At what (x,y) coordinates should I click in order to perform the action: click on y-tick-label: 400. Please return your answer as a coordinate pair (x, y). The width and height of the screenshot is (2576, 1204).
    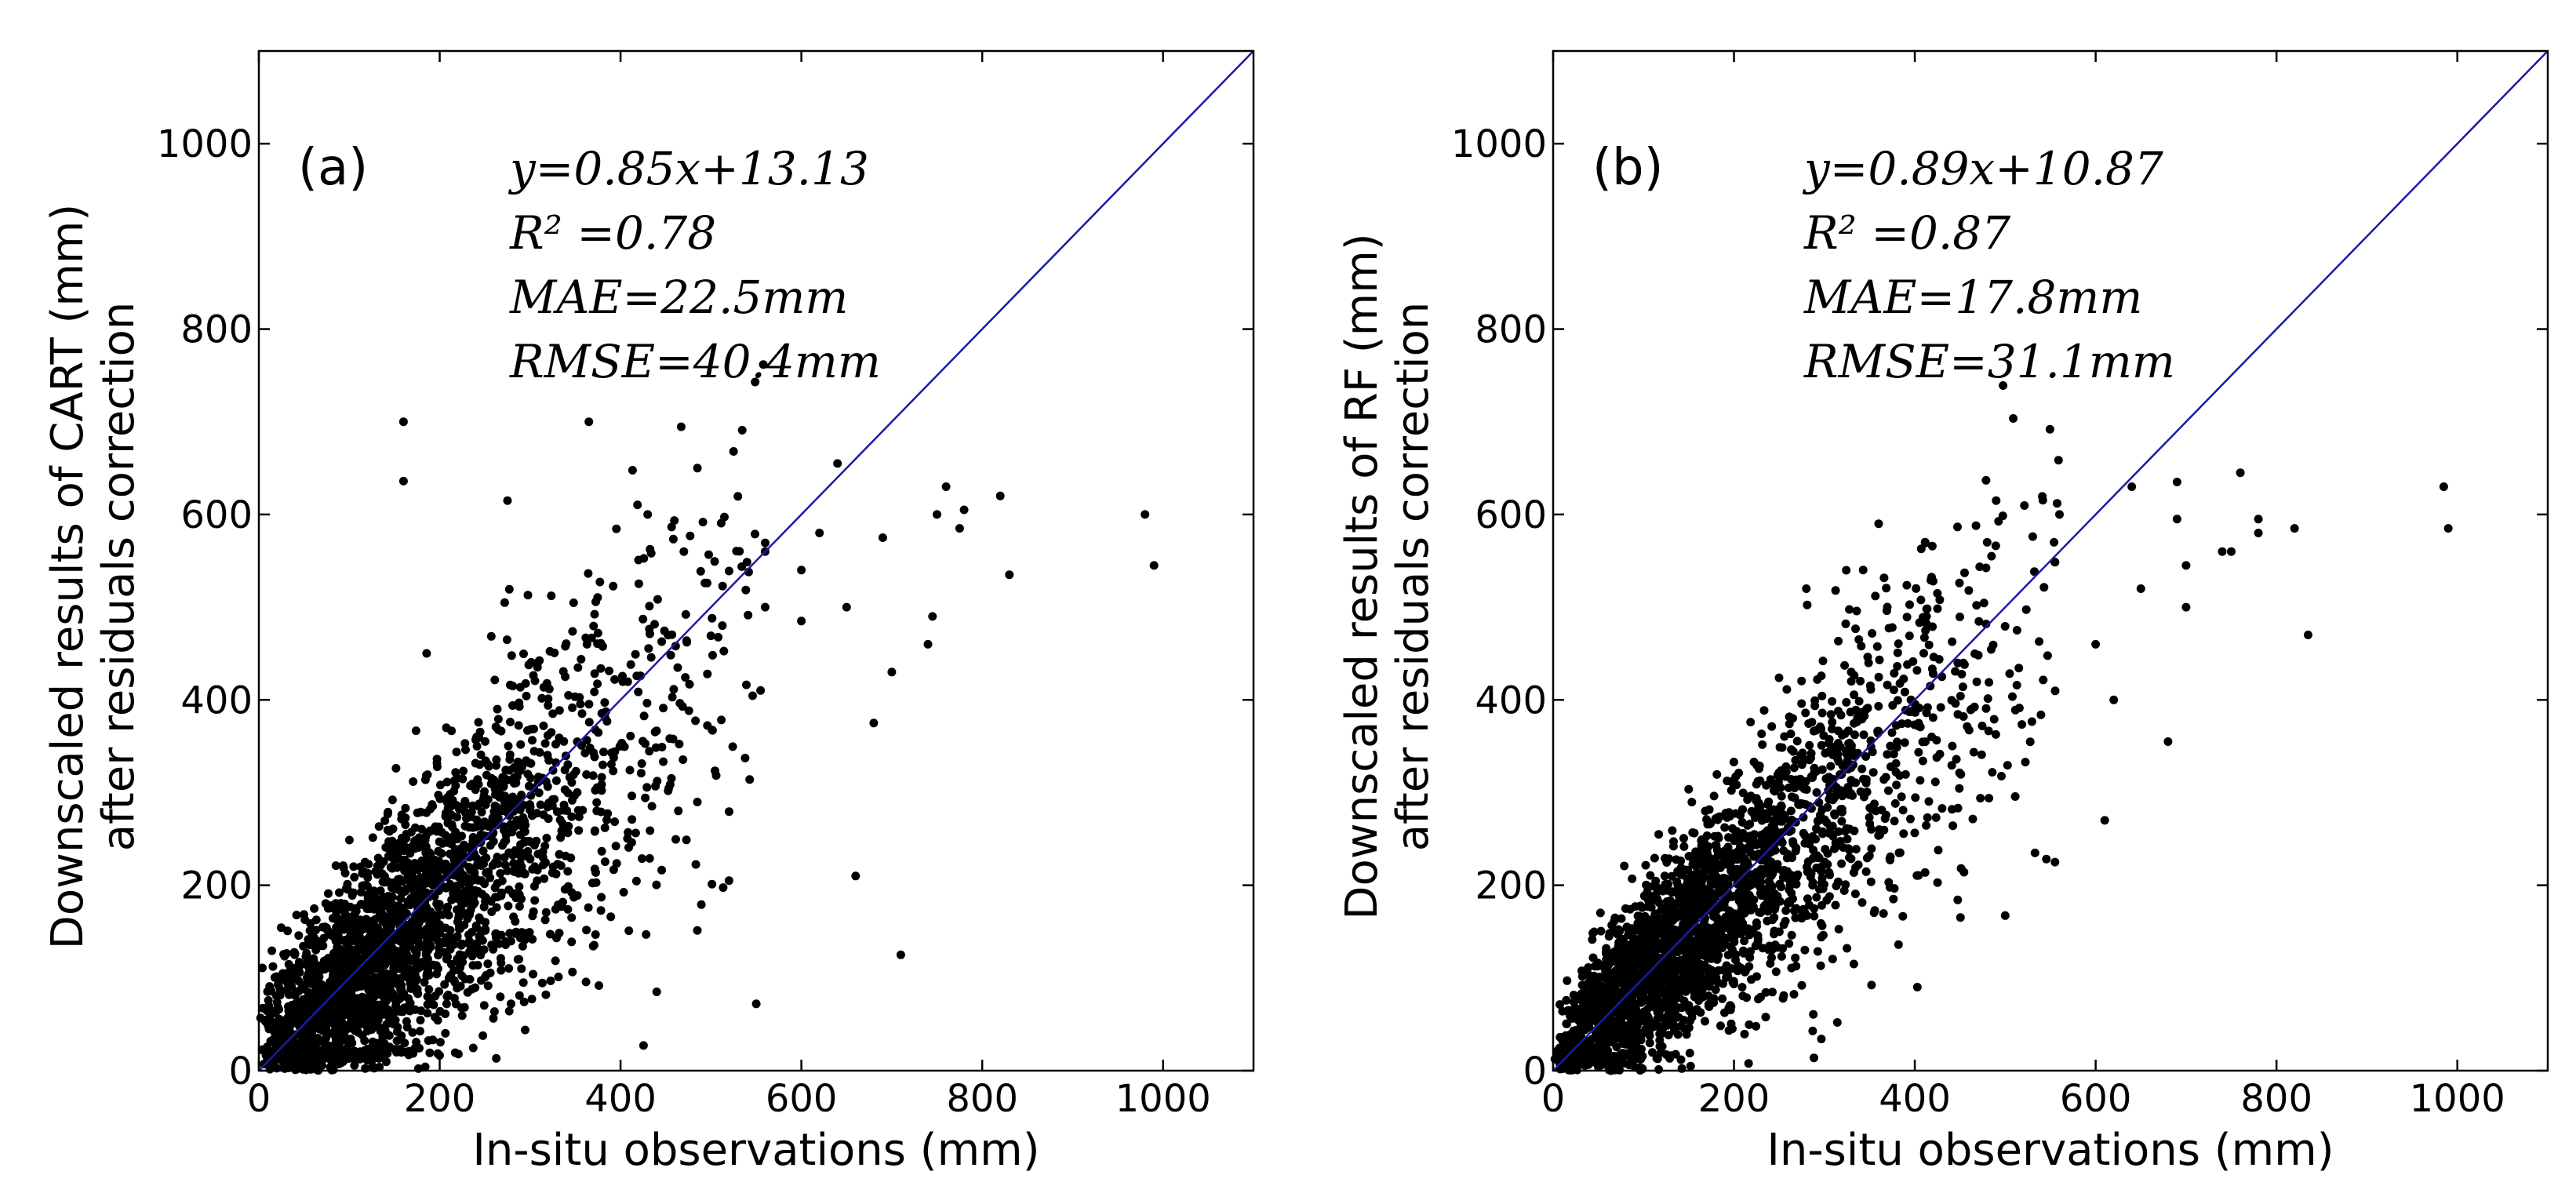
    Looking at the image, I should click on (216, 700).